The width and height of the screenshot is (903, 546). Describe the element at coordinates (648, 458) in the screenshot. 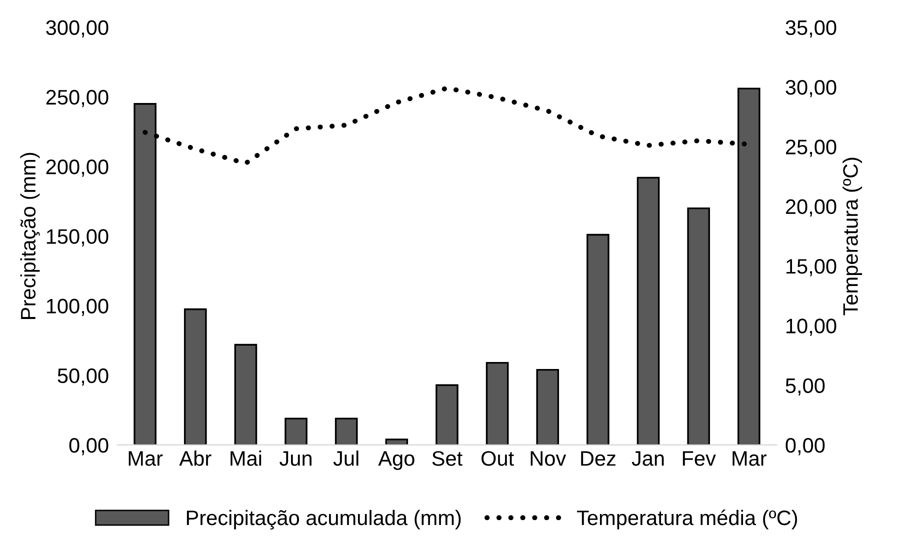

I see `x-tick-label: Jan` at that location.